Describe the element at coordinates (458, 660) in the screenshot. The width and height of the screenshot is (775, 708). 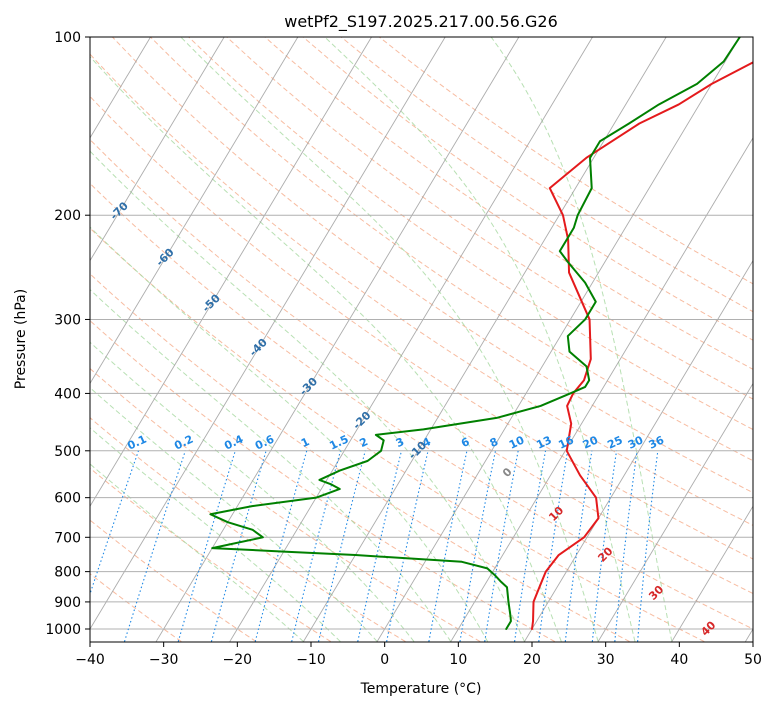
I see `x-tick-label: 10` at that location.